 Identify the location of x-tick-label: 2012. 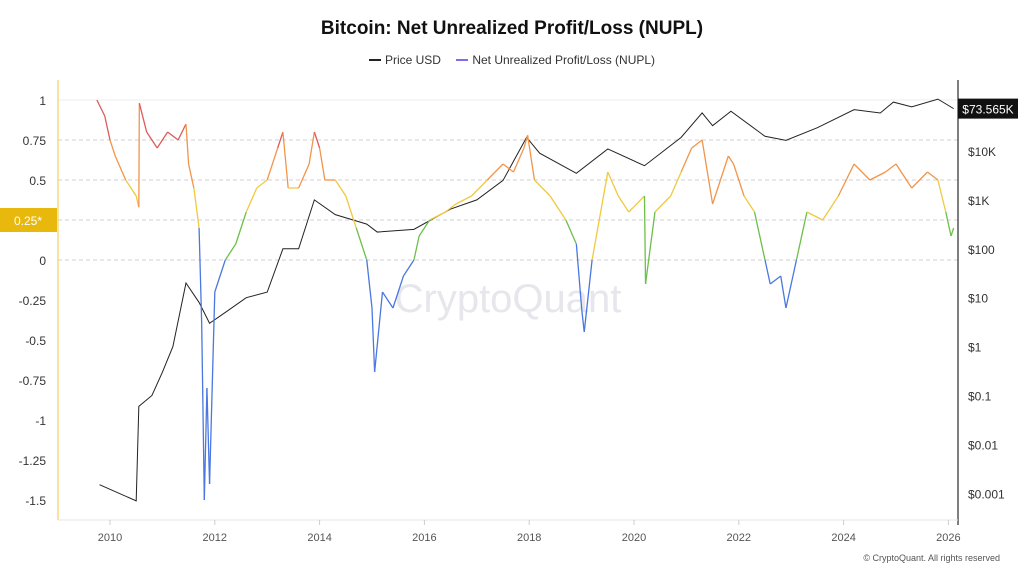
(215, 538).